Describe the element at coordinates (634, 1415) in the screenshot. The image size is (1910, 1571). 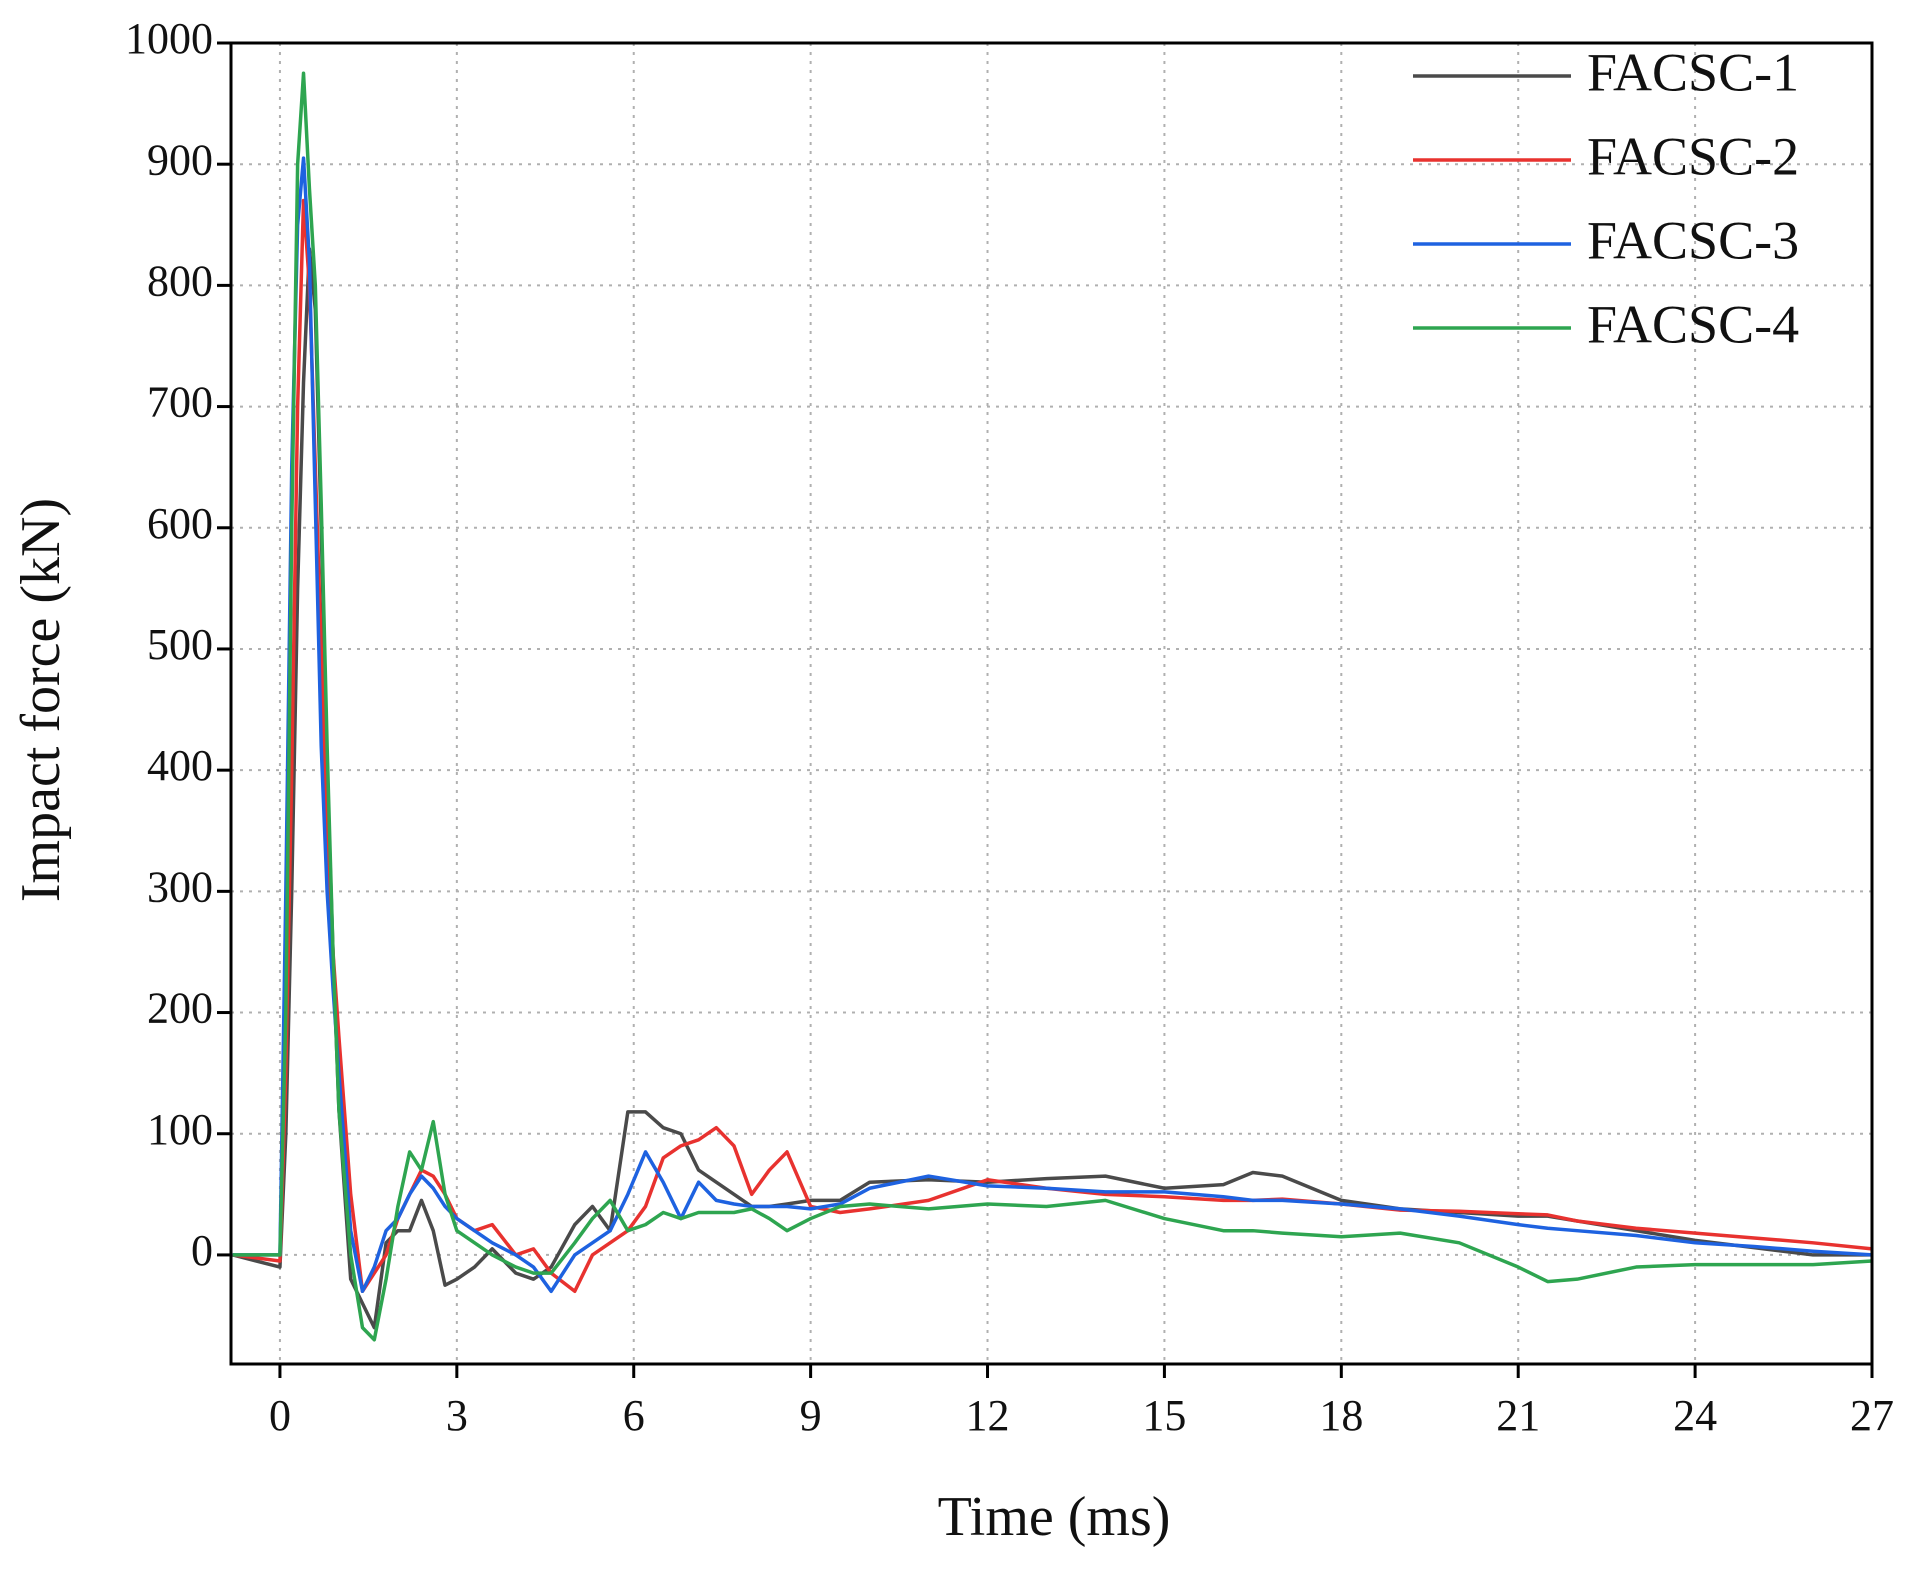
I see `x-tick-label: 6` at that location.